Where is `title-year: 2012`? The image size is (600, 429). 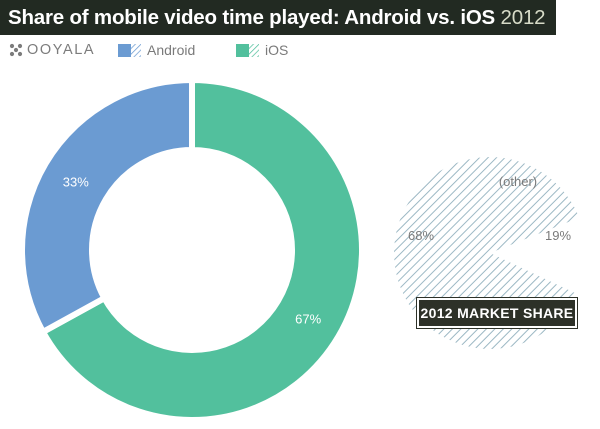 title-year: 2012 is located at coordinates (523, 17).